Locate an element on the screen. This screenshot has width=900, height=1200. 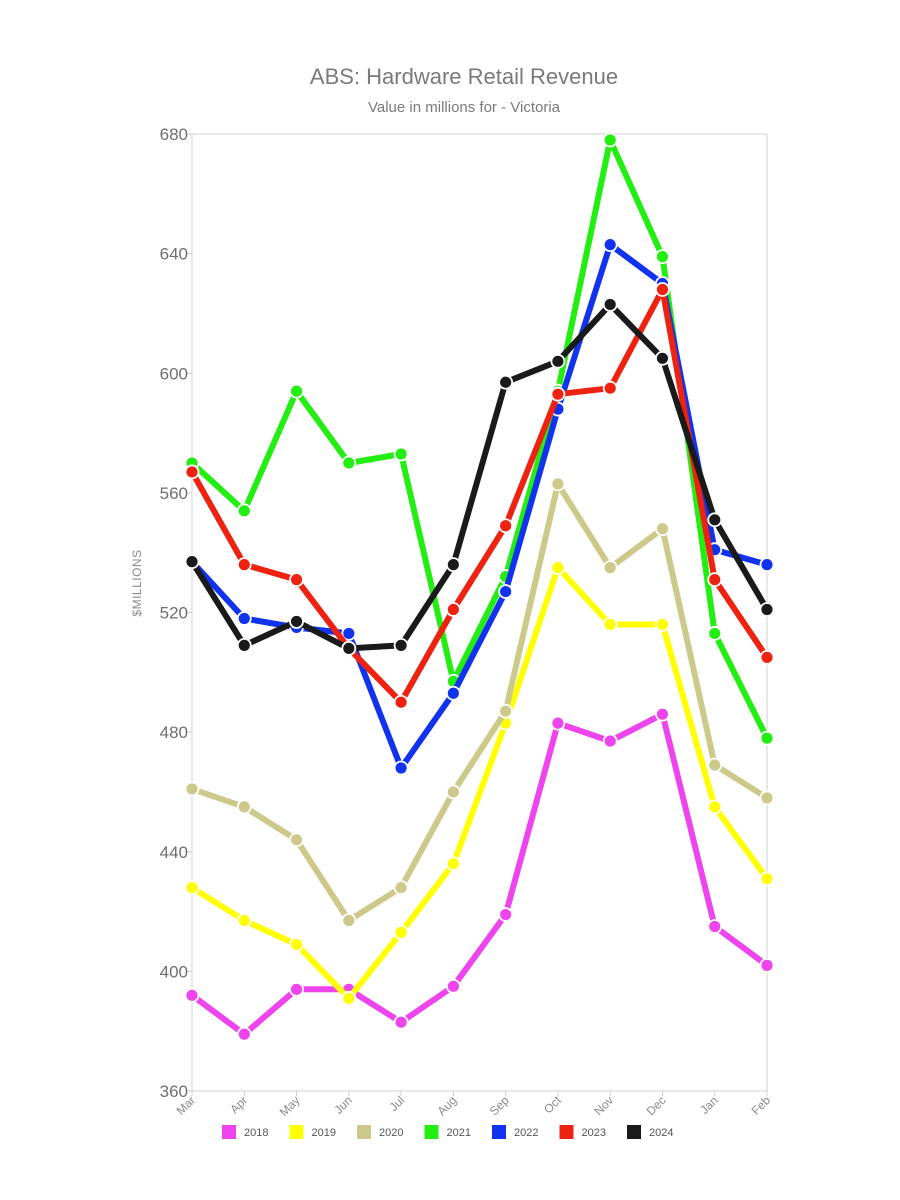
chart-subtitle: Value in millions for - Victoria is located at coordinates (464, 107).